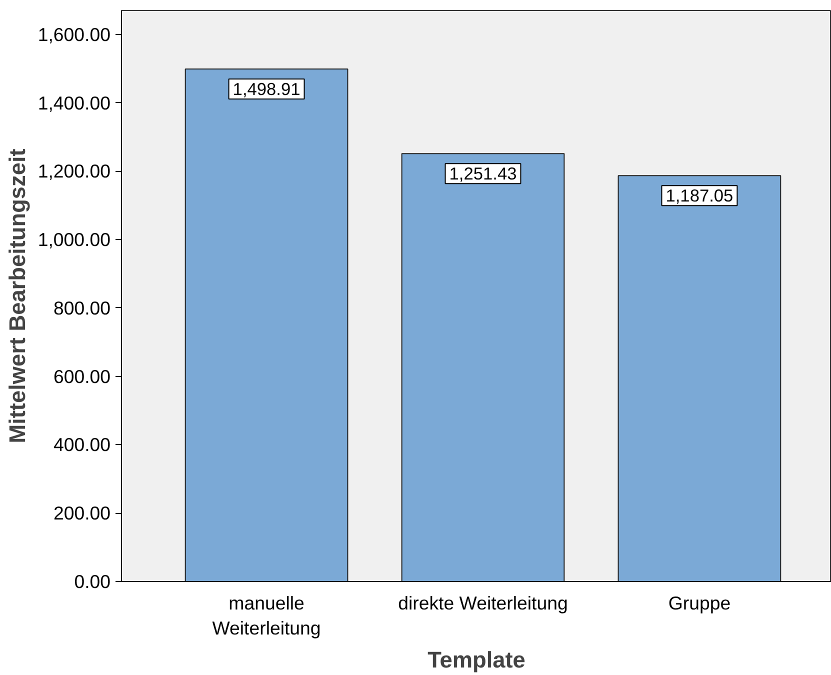  I want to click on data-label: 1,251.43, so click(483, 174).